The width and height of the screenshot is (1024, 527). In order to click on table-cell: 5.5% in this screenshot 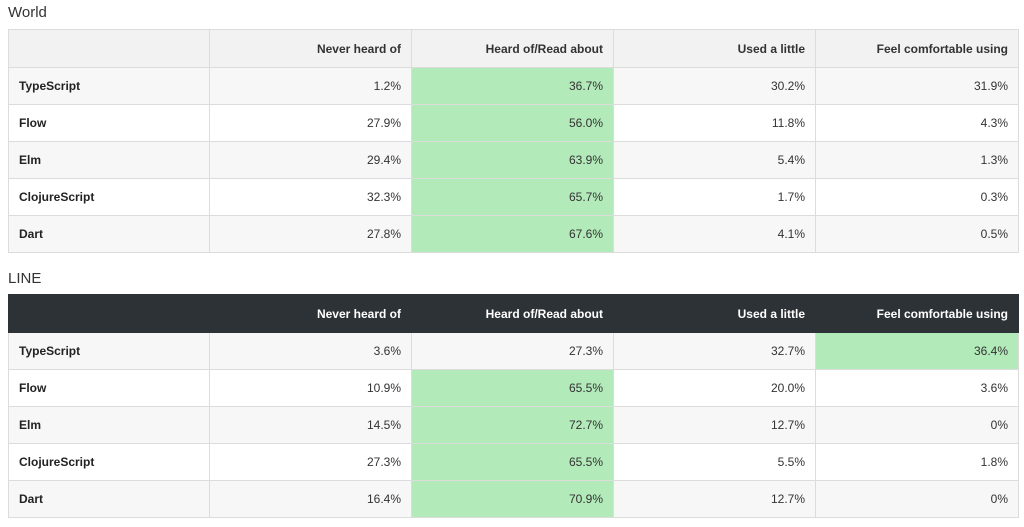, I will do `click(714, 462)`.